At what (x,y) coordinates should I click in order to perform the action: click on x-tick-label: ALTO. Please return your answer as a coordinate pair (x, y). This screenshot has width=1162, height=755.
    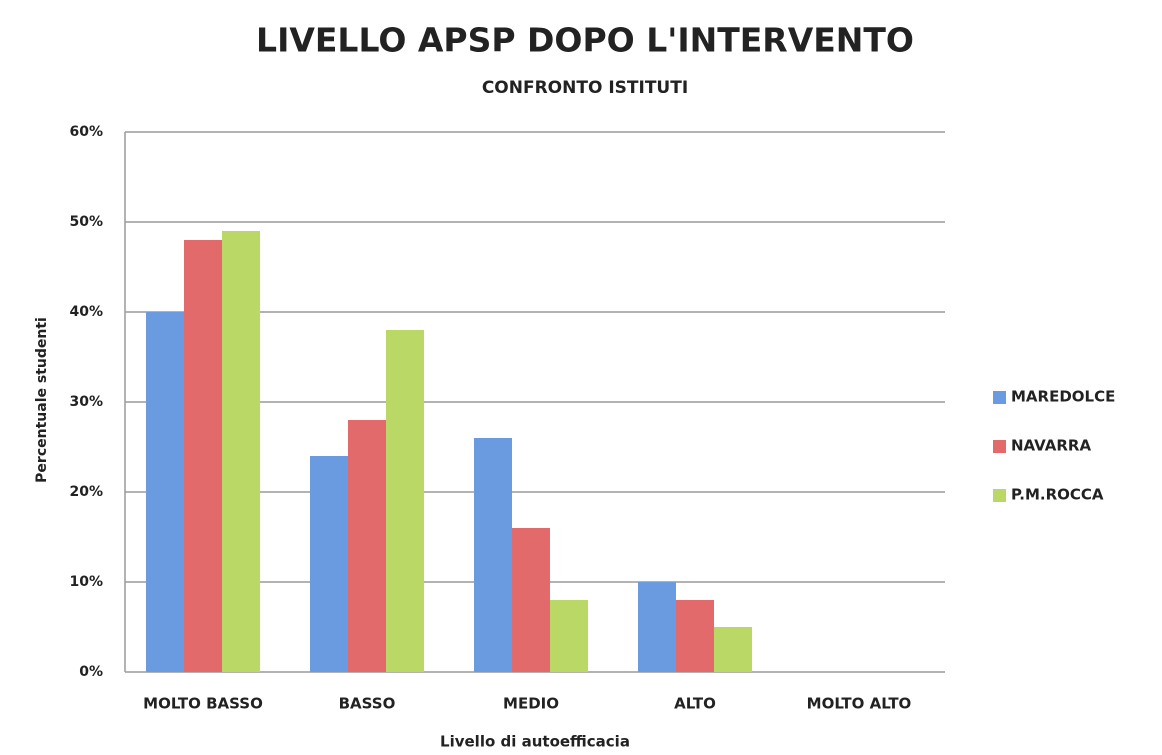
    Looking at the image, I should click on (695, 704).